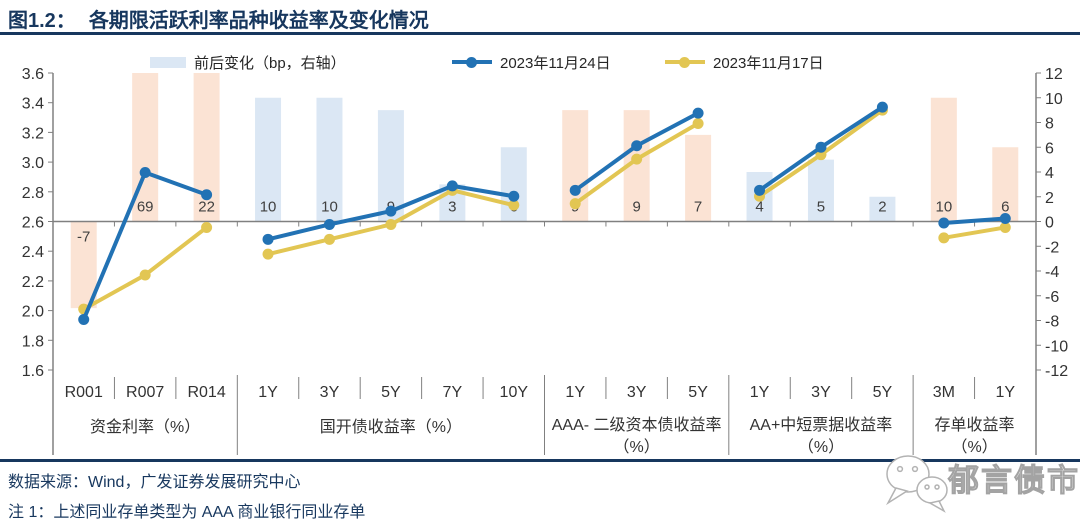  Describe the element at coordinates (33, 223) in the screenshot. I see `left-axis-tick-label: 2.6` at that location.